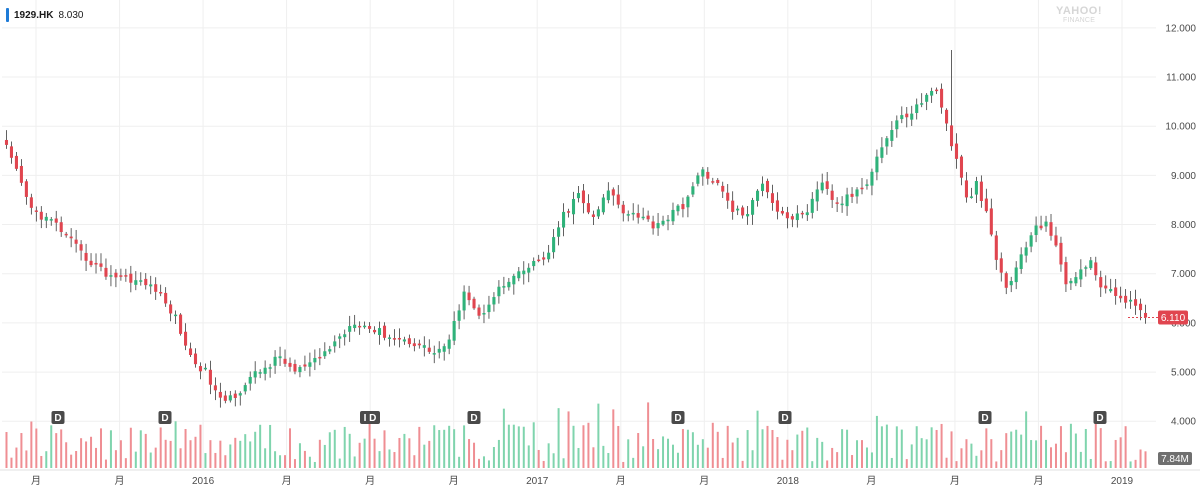 This screenshot has height=490, width=1200. I want to click on dividend-marker: I D, so click(370, 417).